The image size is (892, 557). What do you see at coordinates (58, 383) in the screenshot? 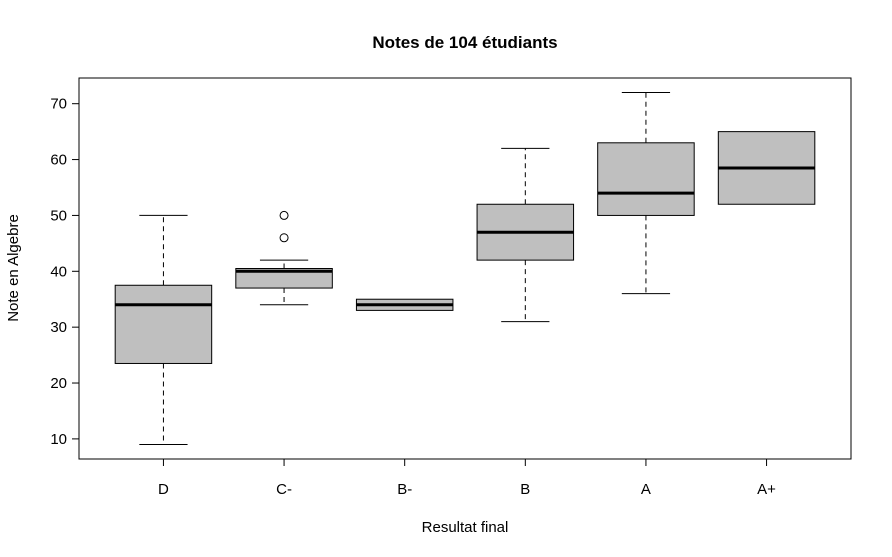
I see `y-tick-label: 20` at bounding box center [58, 383].